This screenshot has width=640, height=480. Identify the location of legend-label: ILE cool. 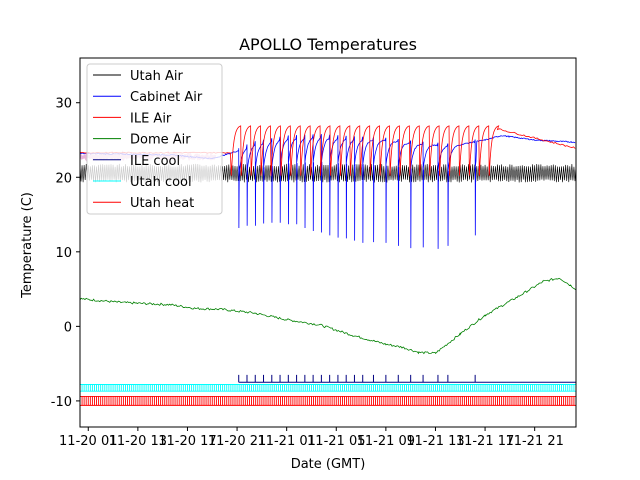
(155, 161).